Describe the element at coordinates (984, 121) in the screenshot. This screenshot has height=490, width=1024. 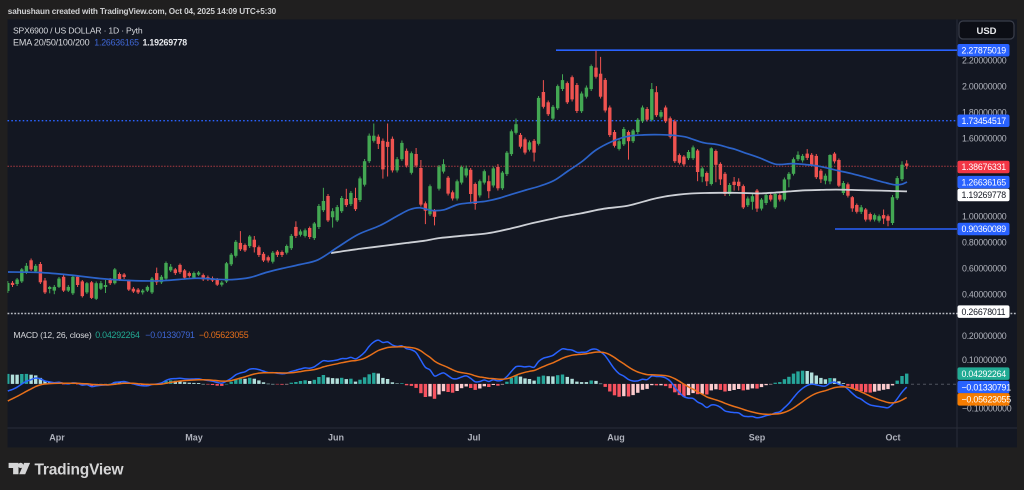
I see `svg-text: 1.73454517` at that location.